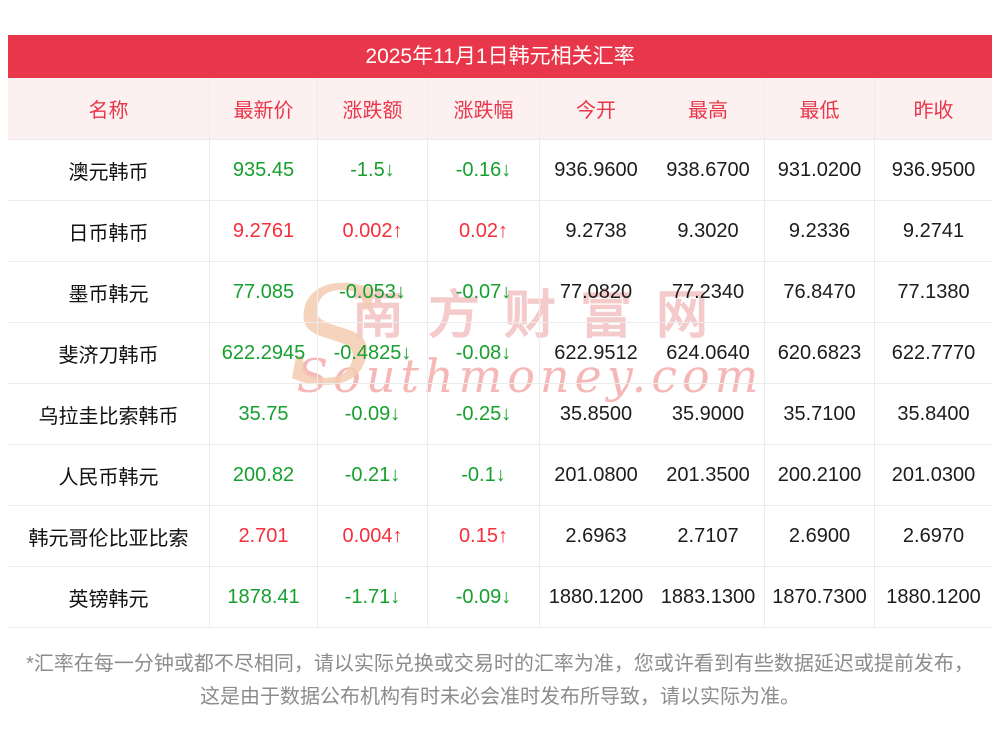  Describe the element at coordinates (109, 475) in the screenshot. I see `cell-name: 人民币韩元` at that location.